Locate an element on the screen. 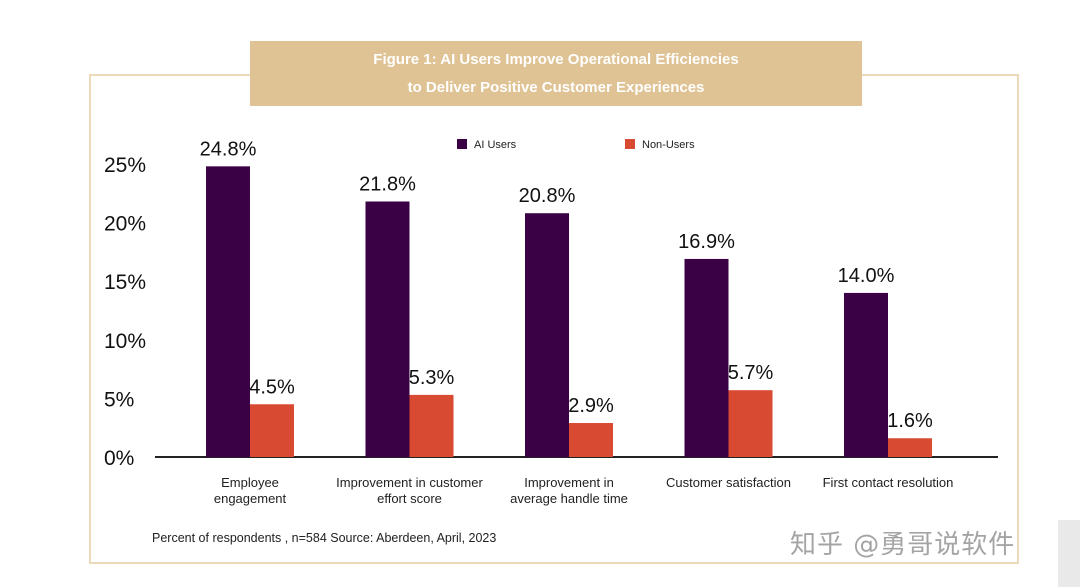 This screenshot has height=587, width=1080. x-category-label: First contact resolution is located at coordinates (888, 482).